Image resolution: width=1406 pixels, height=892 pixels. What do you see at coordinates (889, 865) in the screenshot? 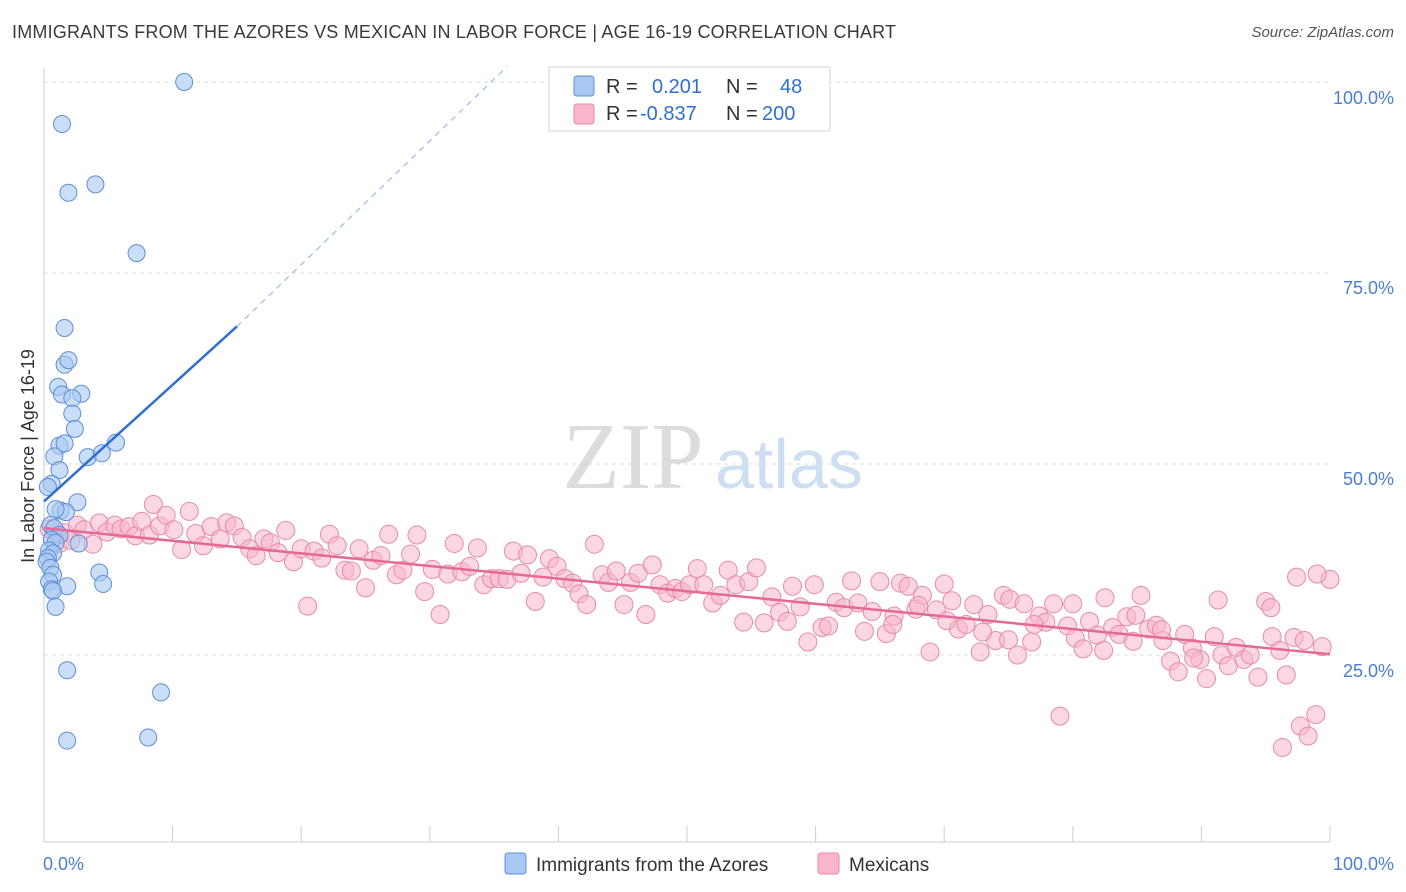
I see `bottom-legend-label-mexicans: Mexicans` at bounding box center [889, 865].